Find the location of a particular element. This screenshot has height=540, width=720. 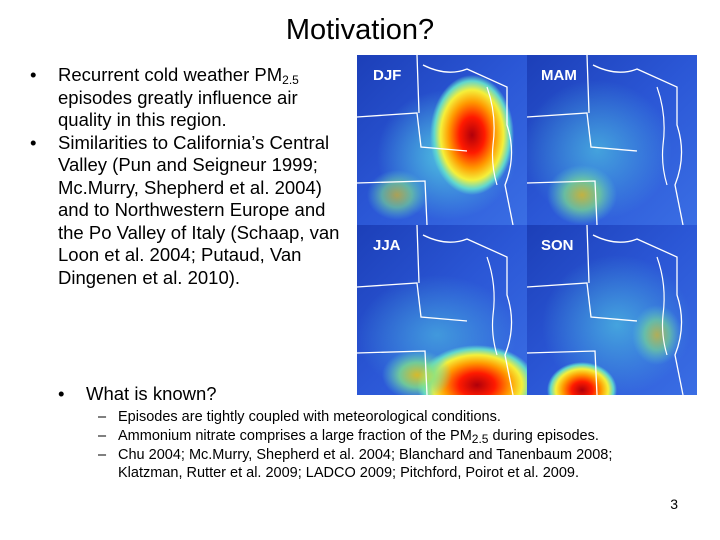

map-panel-mam: MAM is located at coordinates (612, 140).